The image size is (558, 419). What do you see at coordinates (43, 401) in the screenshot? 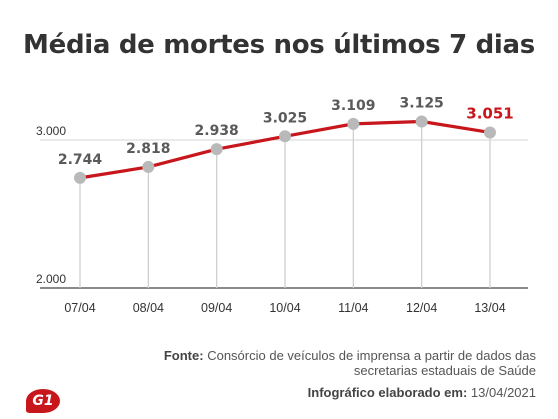
I see `g1-logo: G1` at bounding box center [43, 401].